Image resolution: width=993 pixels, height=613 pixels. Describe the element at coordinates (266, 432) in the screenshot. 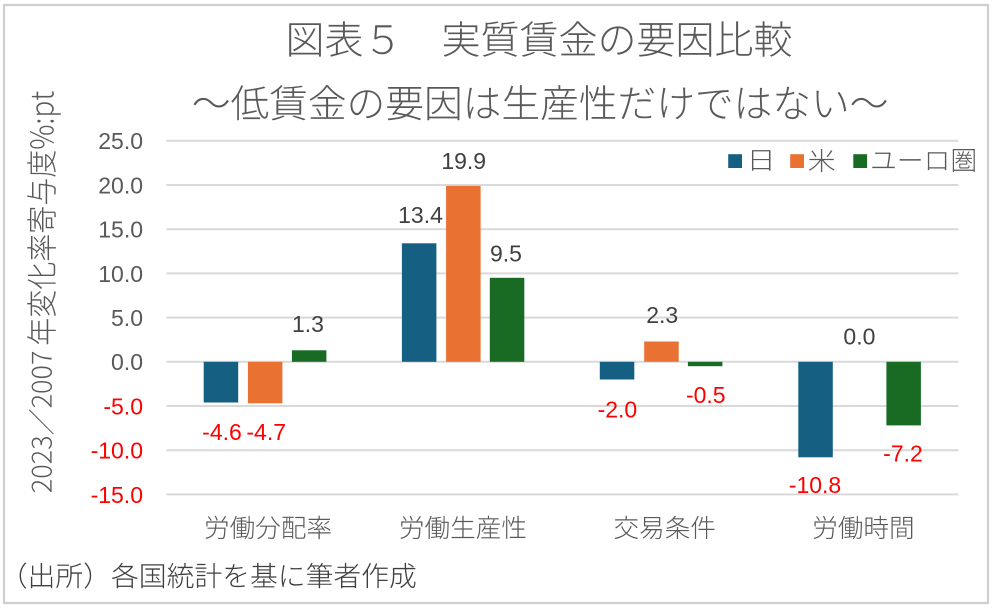

I see `svg-text: -4.7` at that location.